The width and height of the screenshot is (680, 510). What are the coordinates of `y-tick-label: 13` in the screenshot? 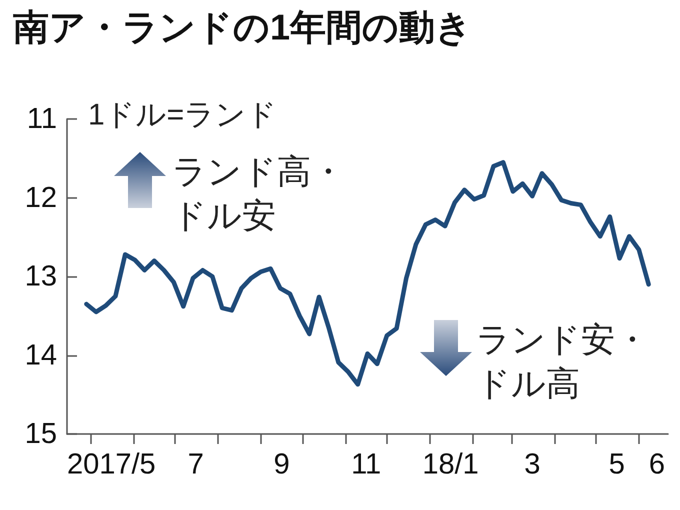 It's located at (40, 276).